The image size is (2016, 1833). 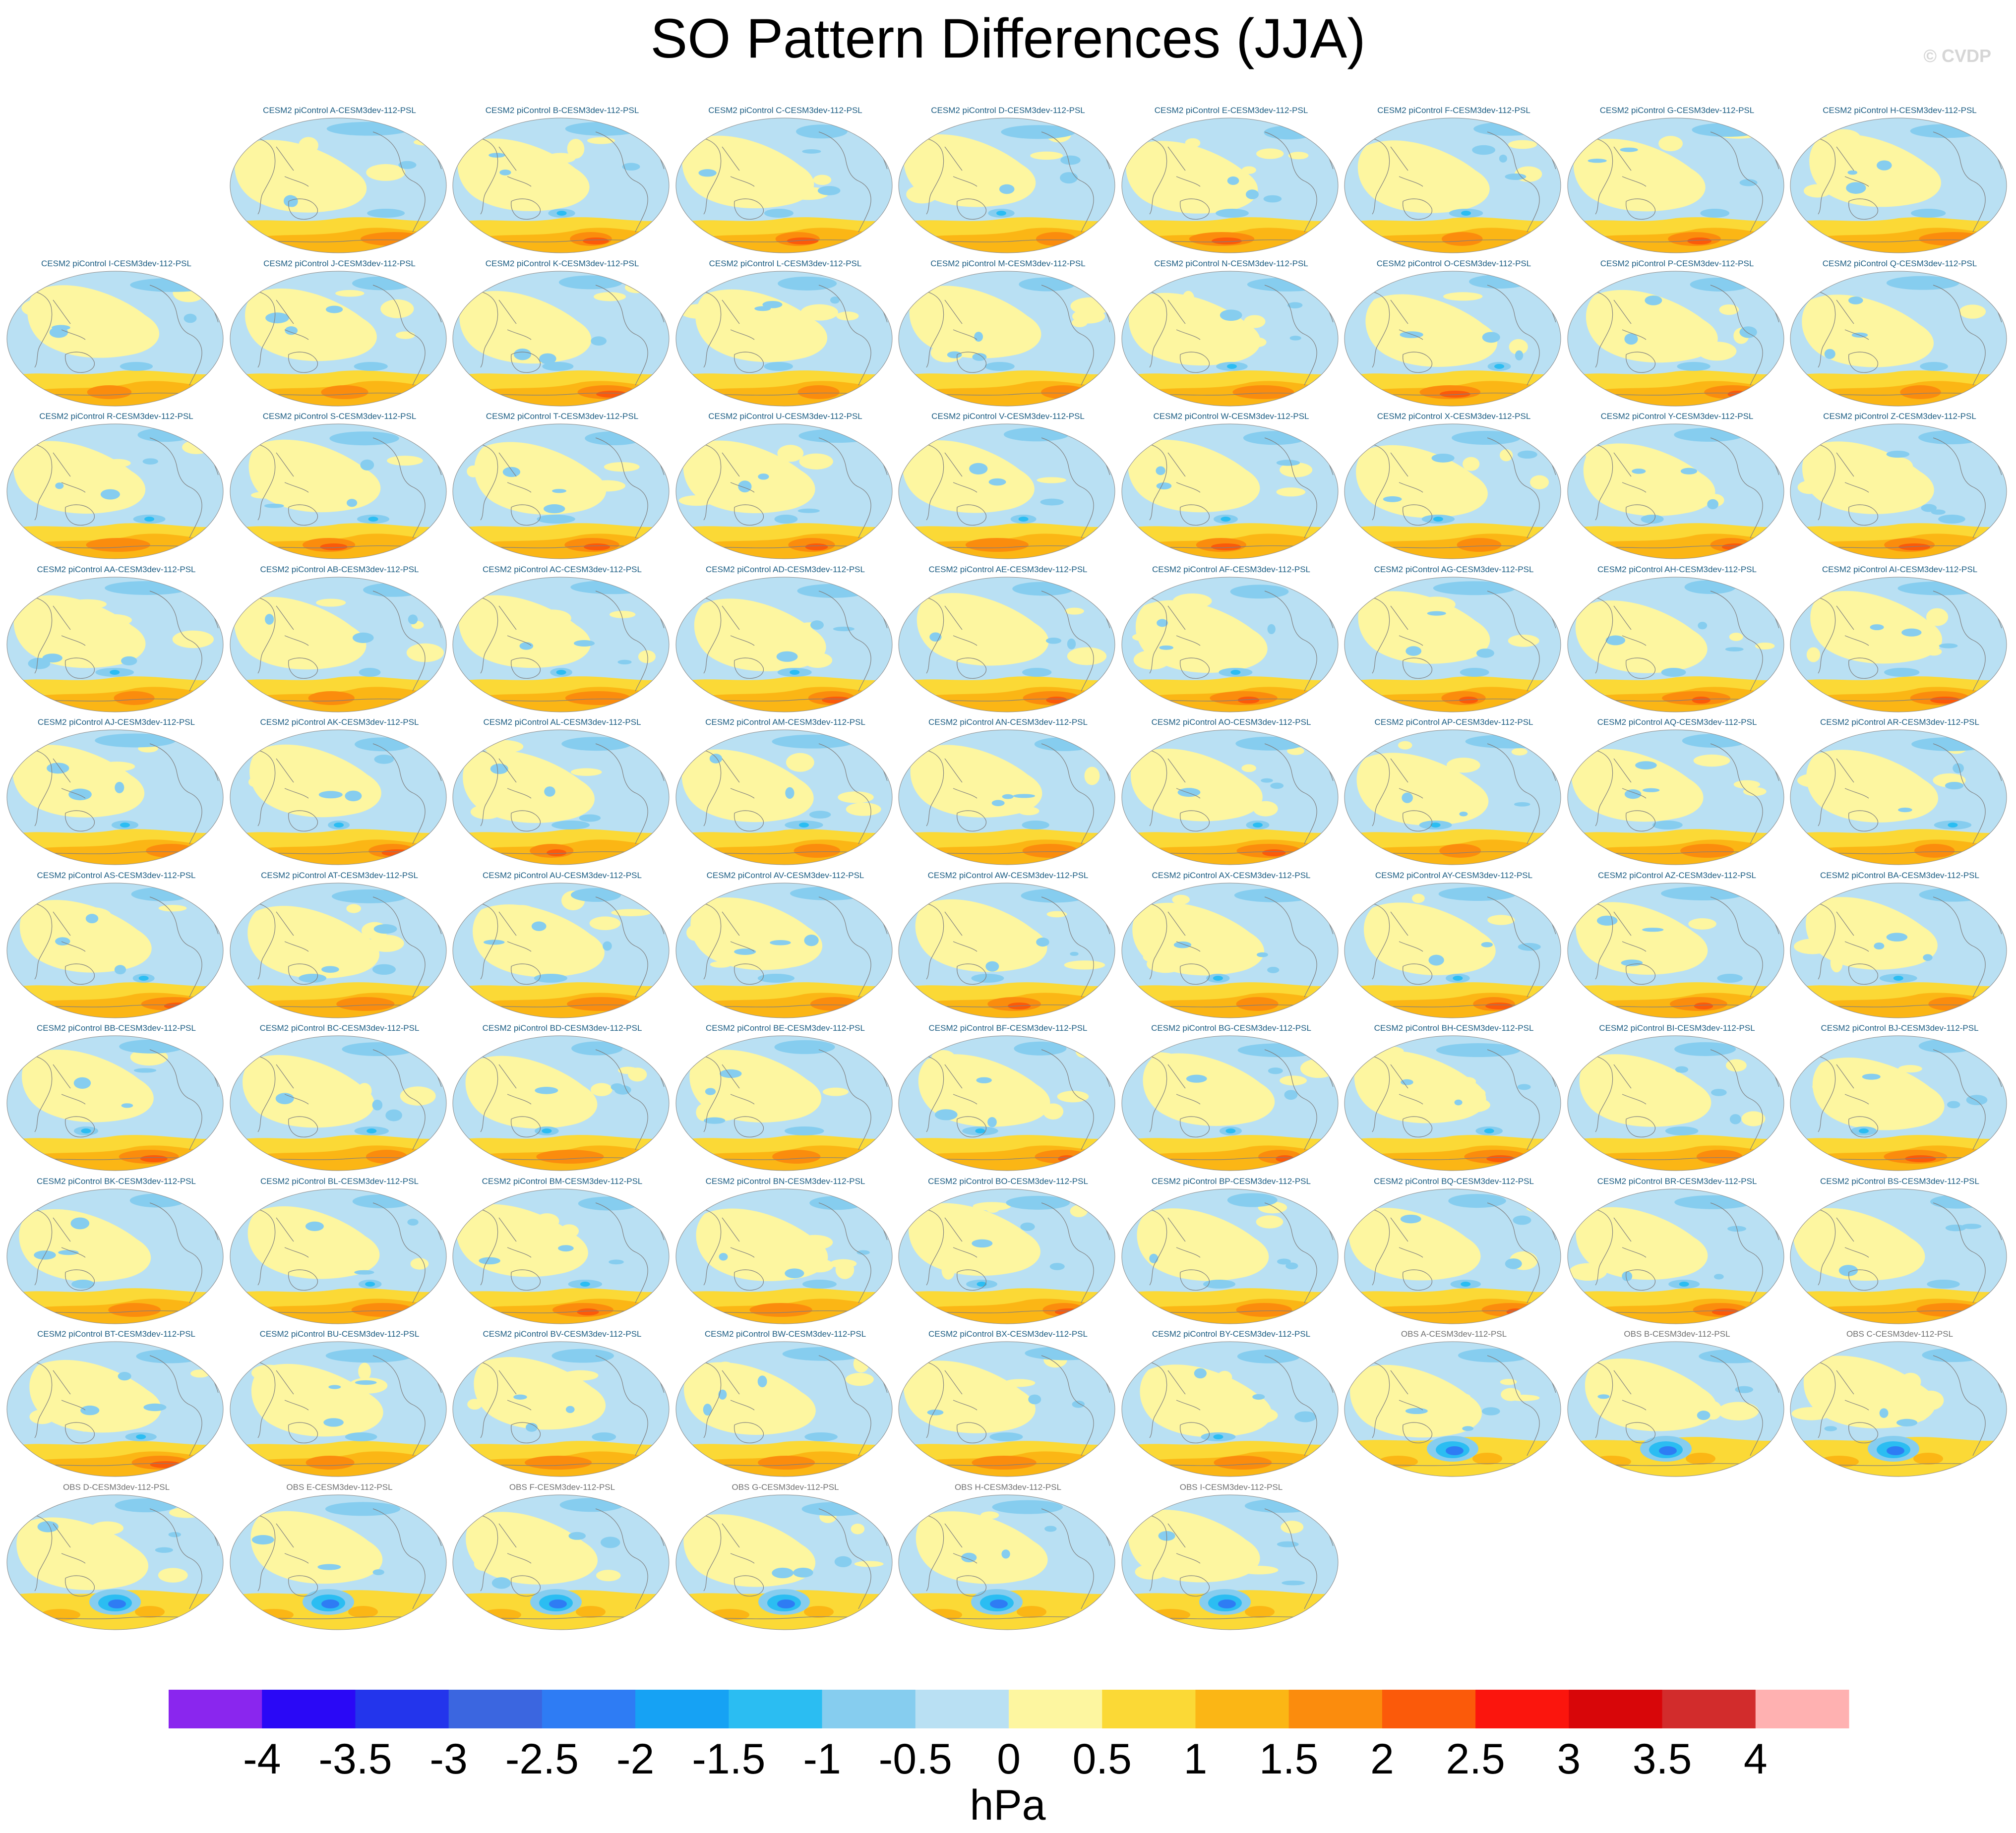 What do you see at coordinates (1899, 416) in the screenshot?
I see `panel-title: CESM2 piControl Z-CESM3dev-112-PSL` at bounding box center [1899, 416].